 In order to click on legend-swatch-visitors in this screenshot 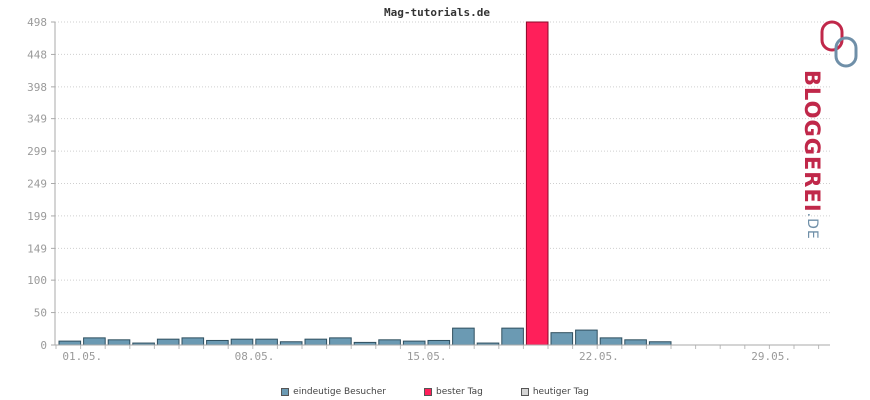, I will do `click(285, 392)`.